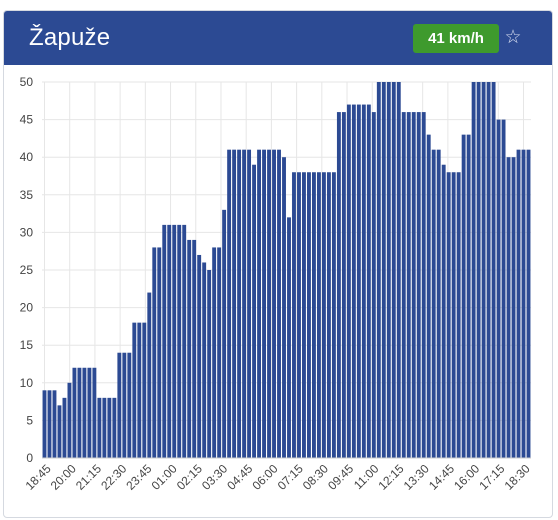 The height and width of the screenshot is (520, 558). I want to click on x-tick-label: 23:45, so click(138, 476).